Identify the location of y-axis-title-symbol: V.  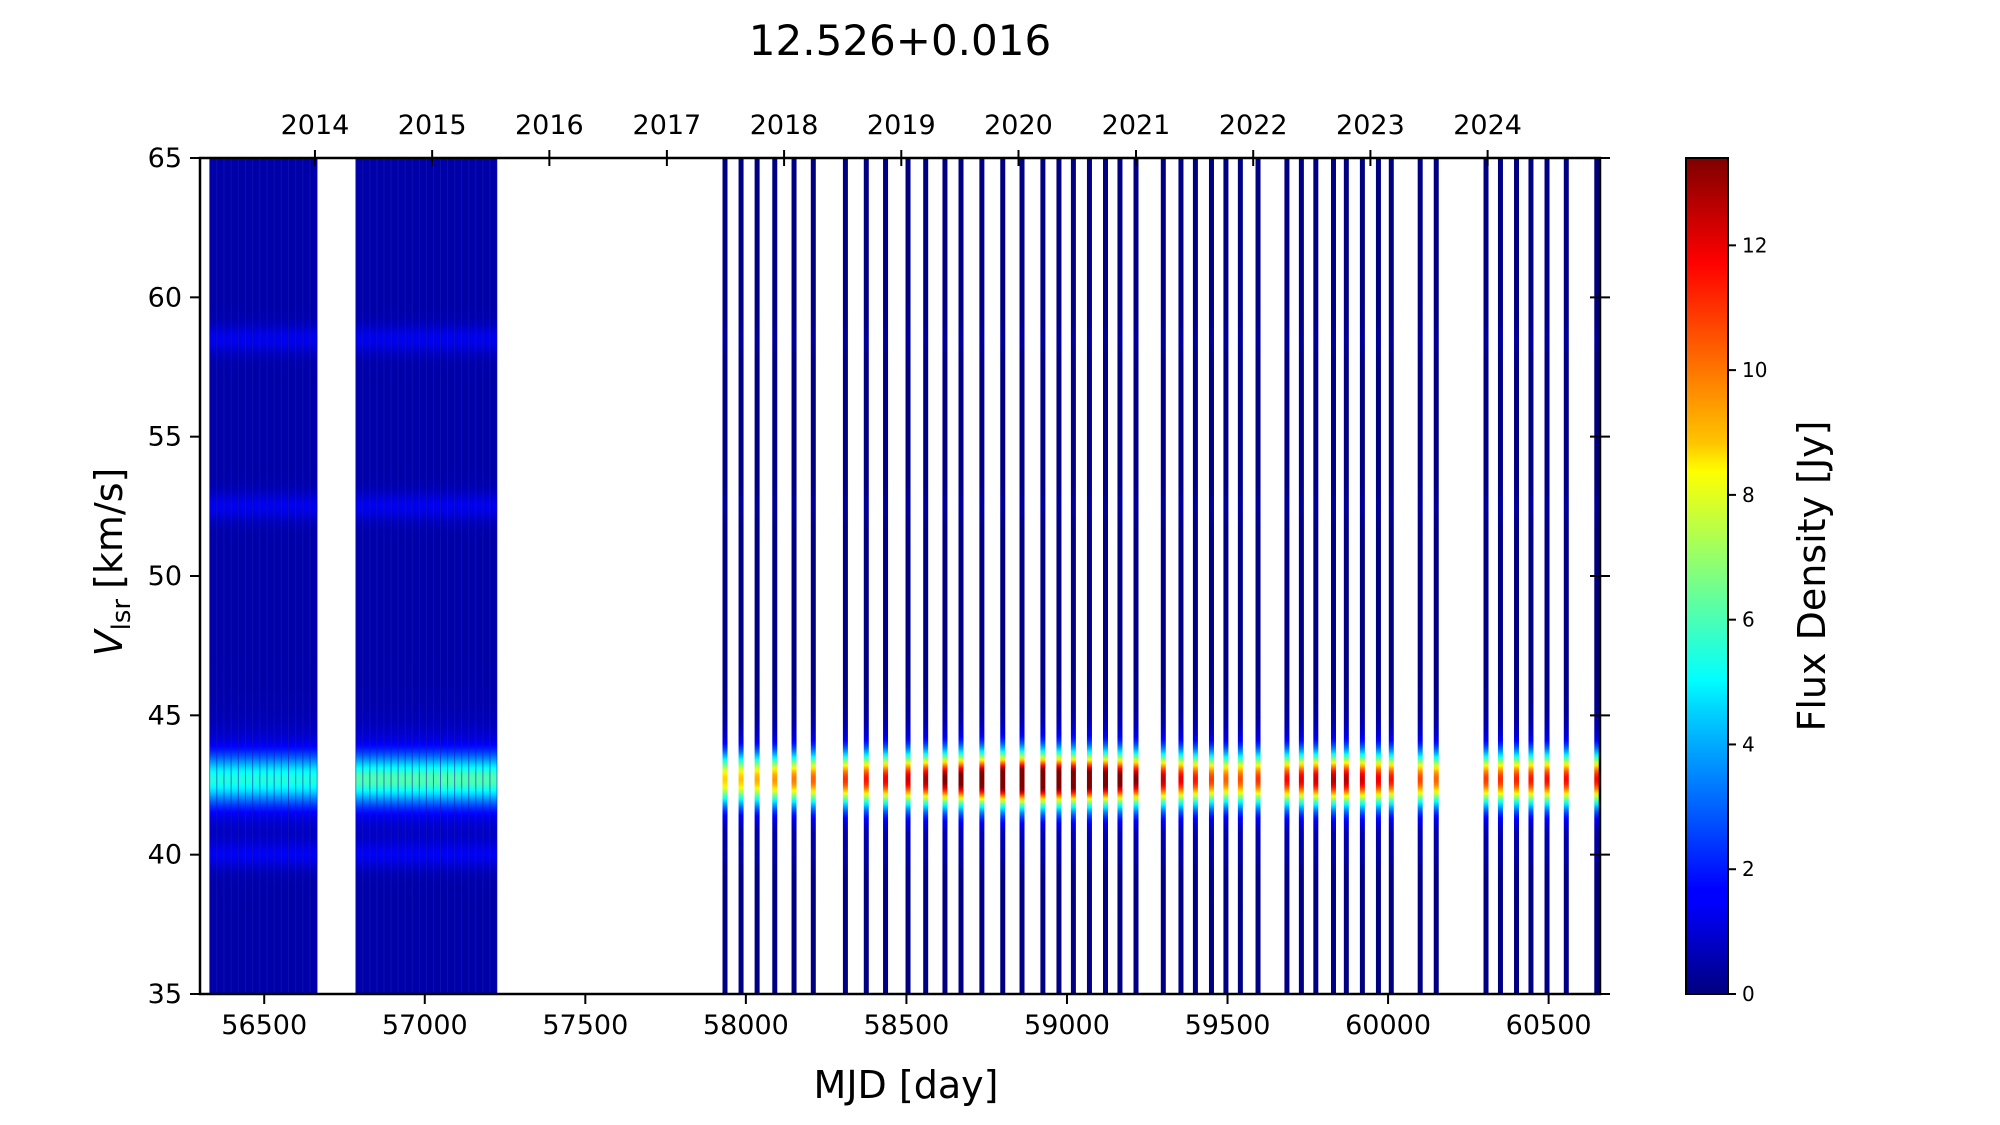
(109, 641).